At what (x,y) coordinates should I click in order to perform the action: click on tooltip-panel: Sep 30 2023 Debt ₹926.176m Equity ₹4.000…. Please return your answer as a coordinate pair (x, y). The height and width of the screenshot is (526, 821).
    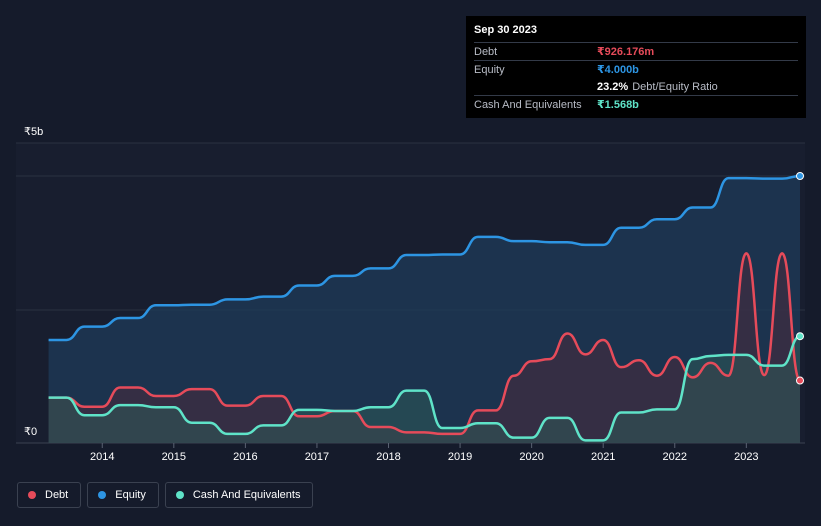
    Looking at the image, I should click on (636, 67).